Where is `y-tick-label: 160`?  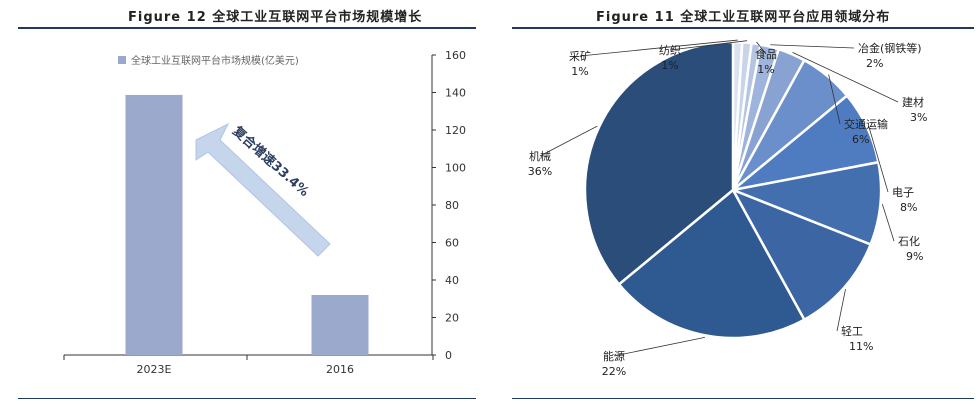
y-tick-label: 160 is located at coordinates (455, 55).